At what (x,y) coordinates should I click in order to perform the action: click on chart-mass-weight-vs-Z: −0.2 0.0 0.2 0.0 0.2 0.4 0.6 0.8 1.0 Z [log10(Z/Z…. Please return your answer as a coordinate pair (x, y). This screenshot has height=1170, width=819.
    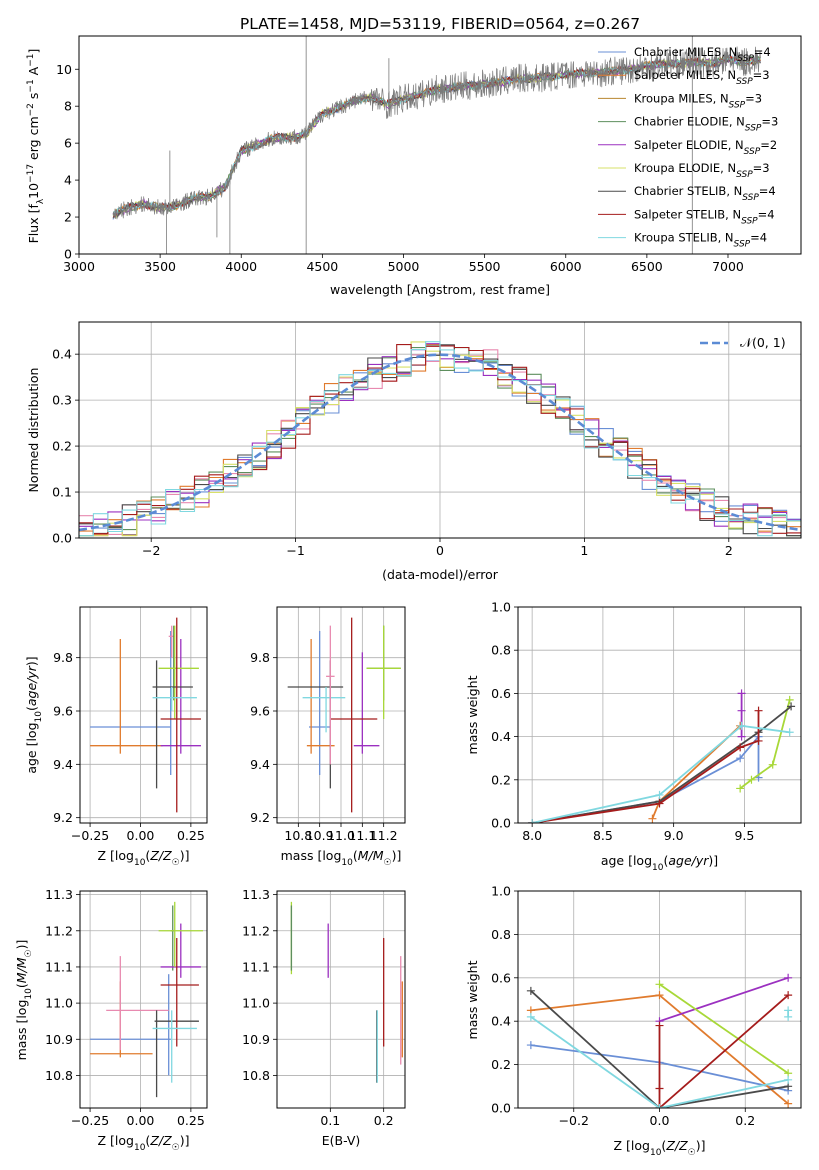
    Looking at the image, I should click on (633, 1021).